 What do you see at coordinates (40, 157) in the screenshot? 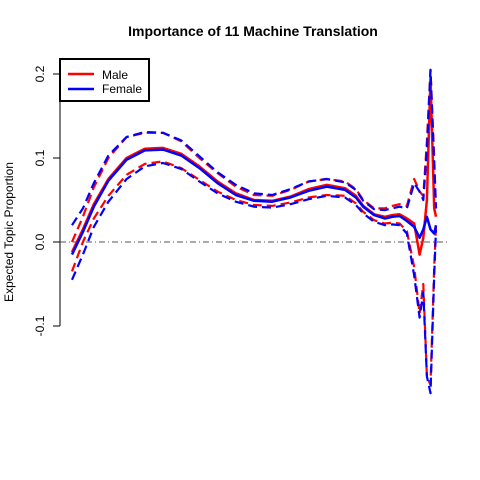
I see `y-tick-label: 0.1` at bounding box center [40, 157].